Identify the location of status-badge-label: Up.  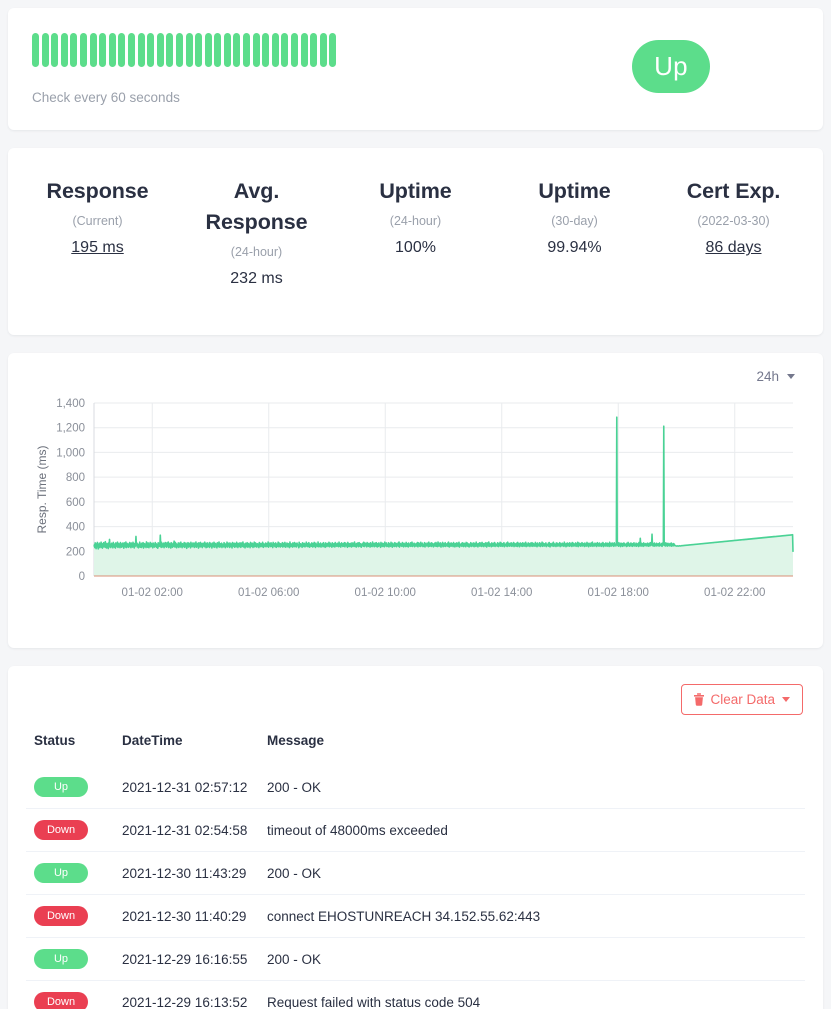
(671, 66).